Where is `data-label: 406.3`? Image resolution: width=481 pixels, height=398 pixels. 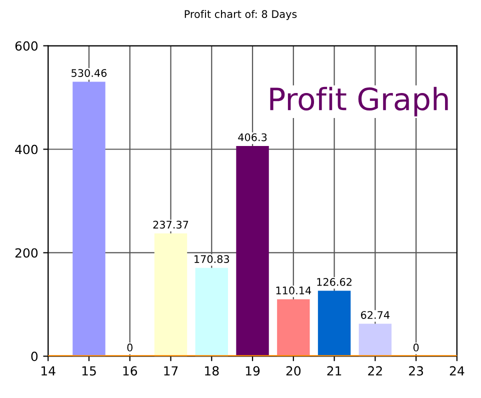
data-label: 406.3 is located at coordinates (252, 137).